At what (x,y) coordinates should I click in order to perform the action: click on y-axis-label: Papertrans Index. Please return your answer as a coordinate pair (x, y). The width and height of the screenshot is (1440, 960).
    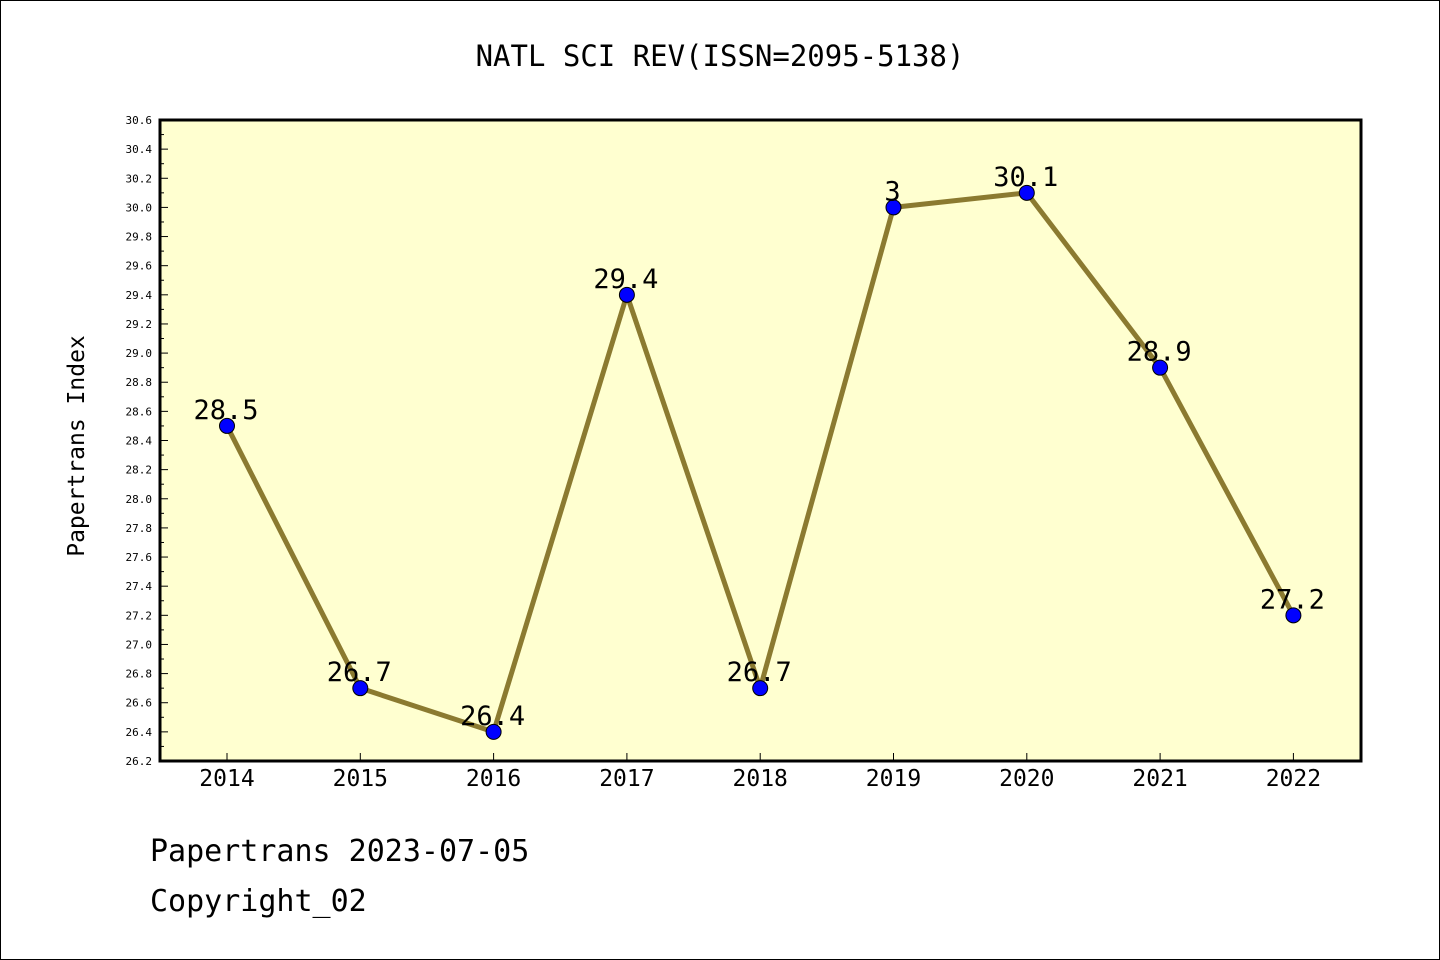
    Looking at the image, I should click on (77, 446).